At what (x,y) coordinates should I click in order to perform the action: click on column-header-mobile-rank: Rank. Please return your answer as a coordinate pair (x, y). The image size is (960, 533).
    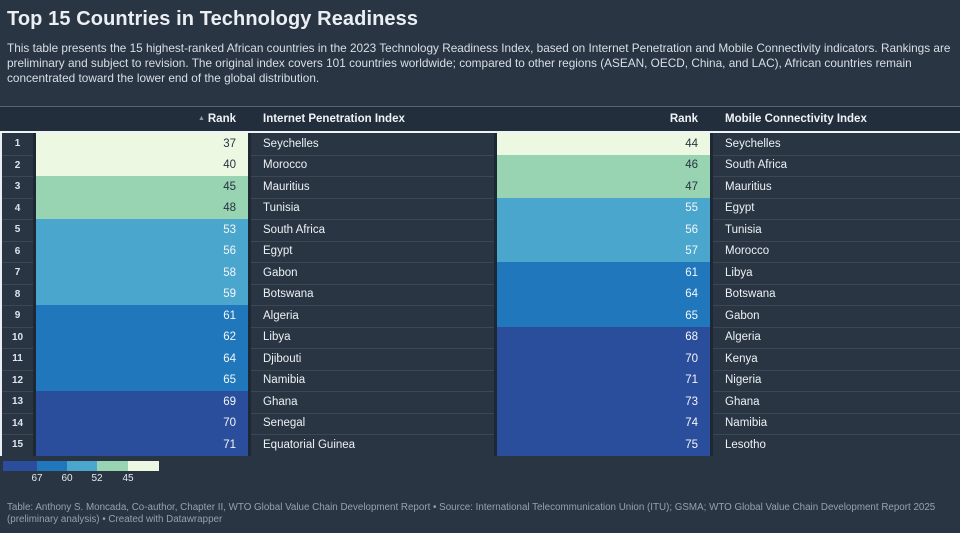
    Looking at the image, I should click on (683, 119).